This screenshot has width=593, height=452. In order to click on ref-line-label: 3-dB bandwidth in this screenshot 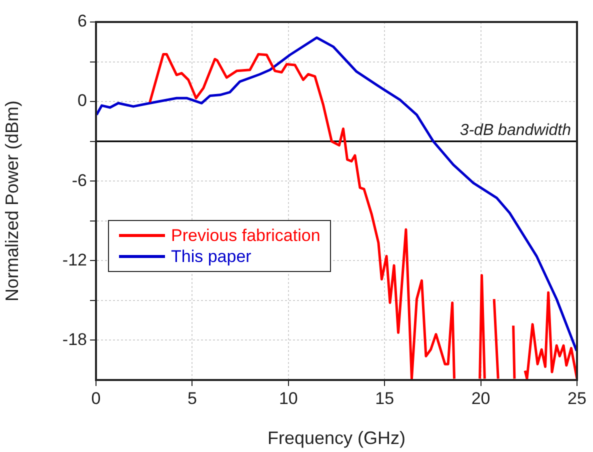, I will do `click(516, 130)`.